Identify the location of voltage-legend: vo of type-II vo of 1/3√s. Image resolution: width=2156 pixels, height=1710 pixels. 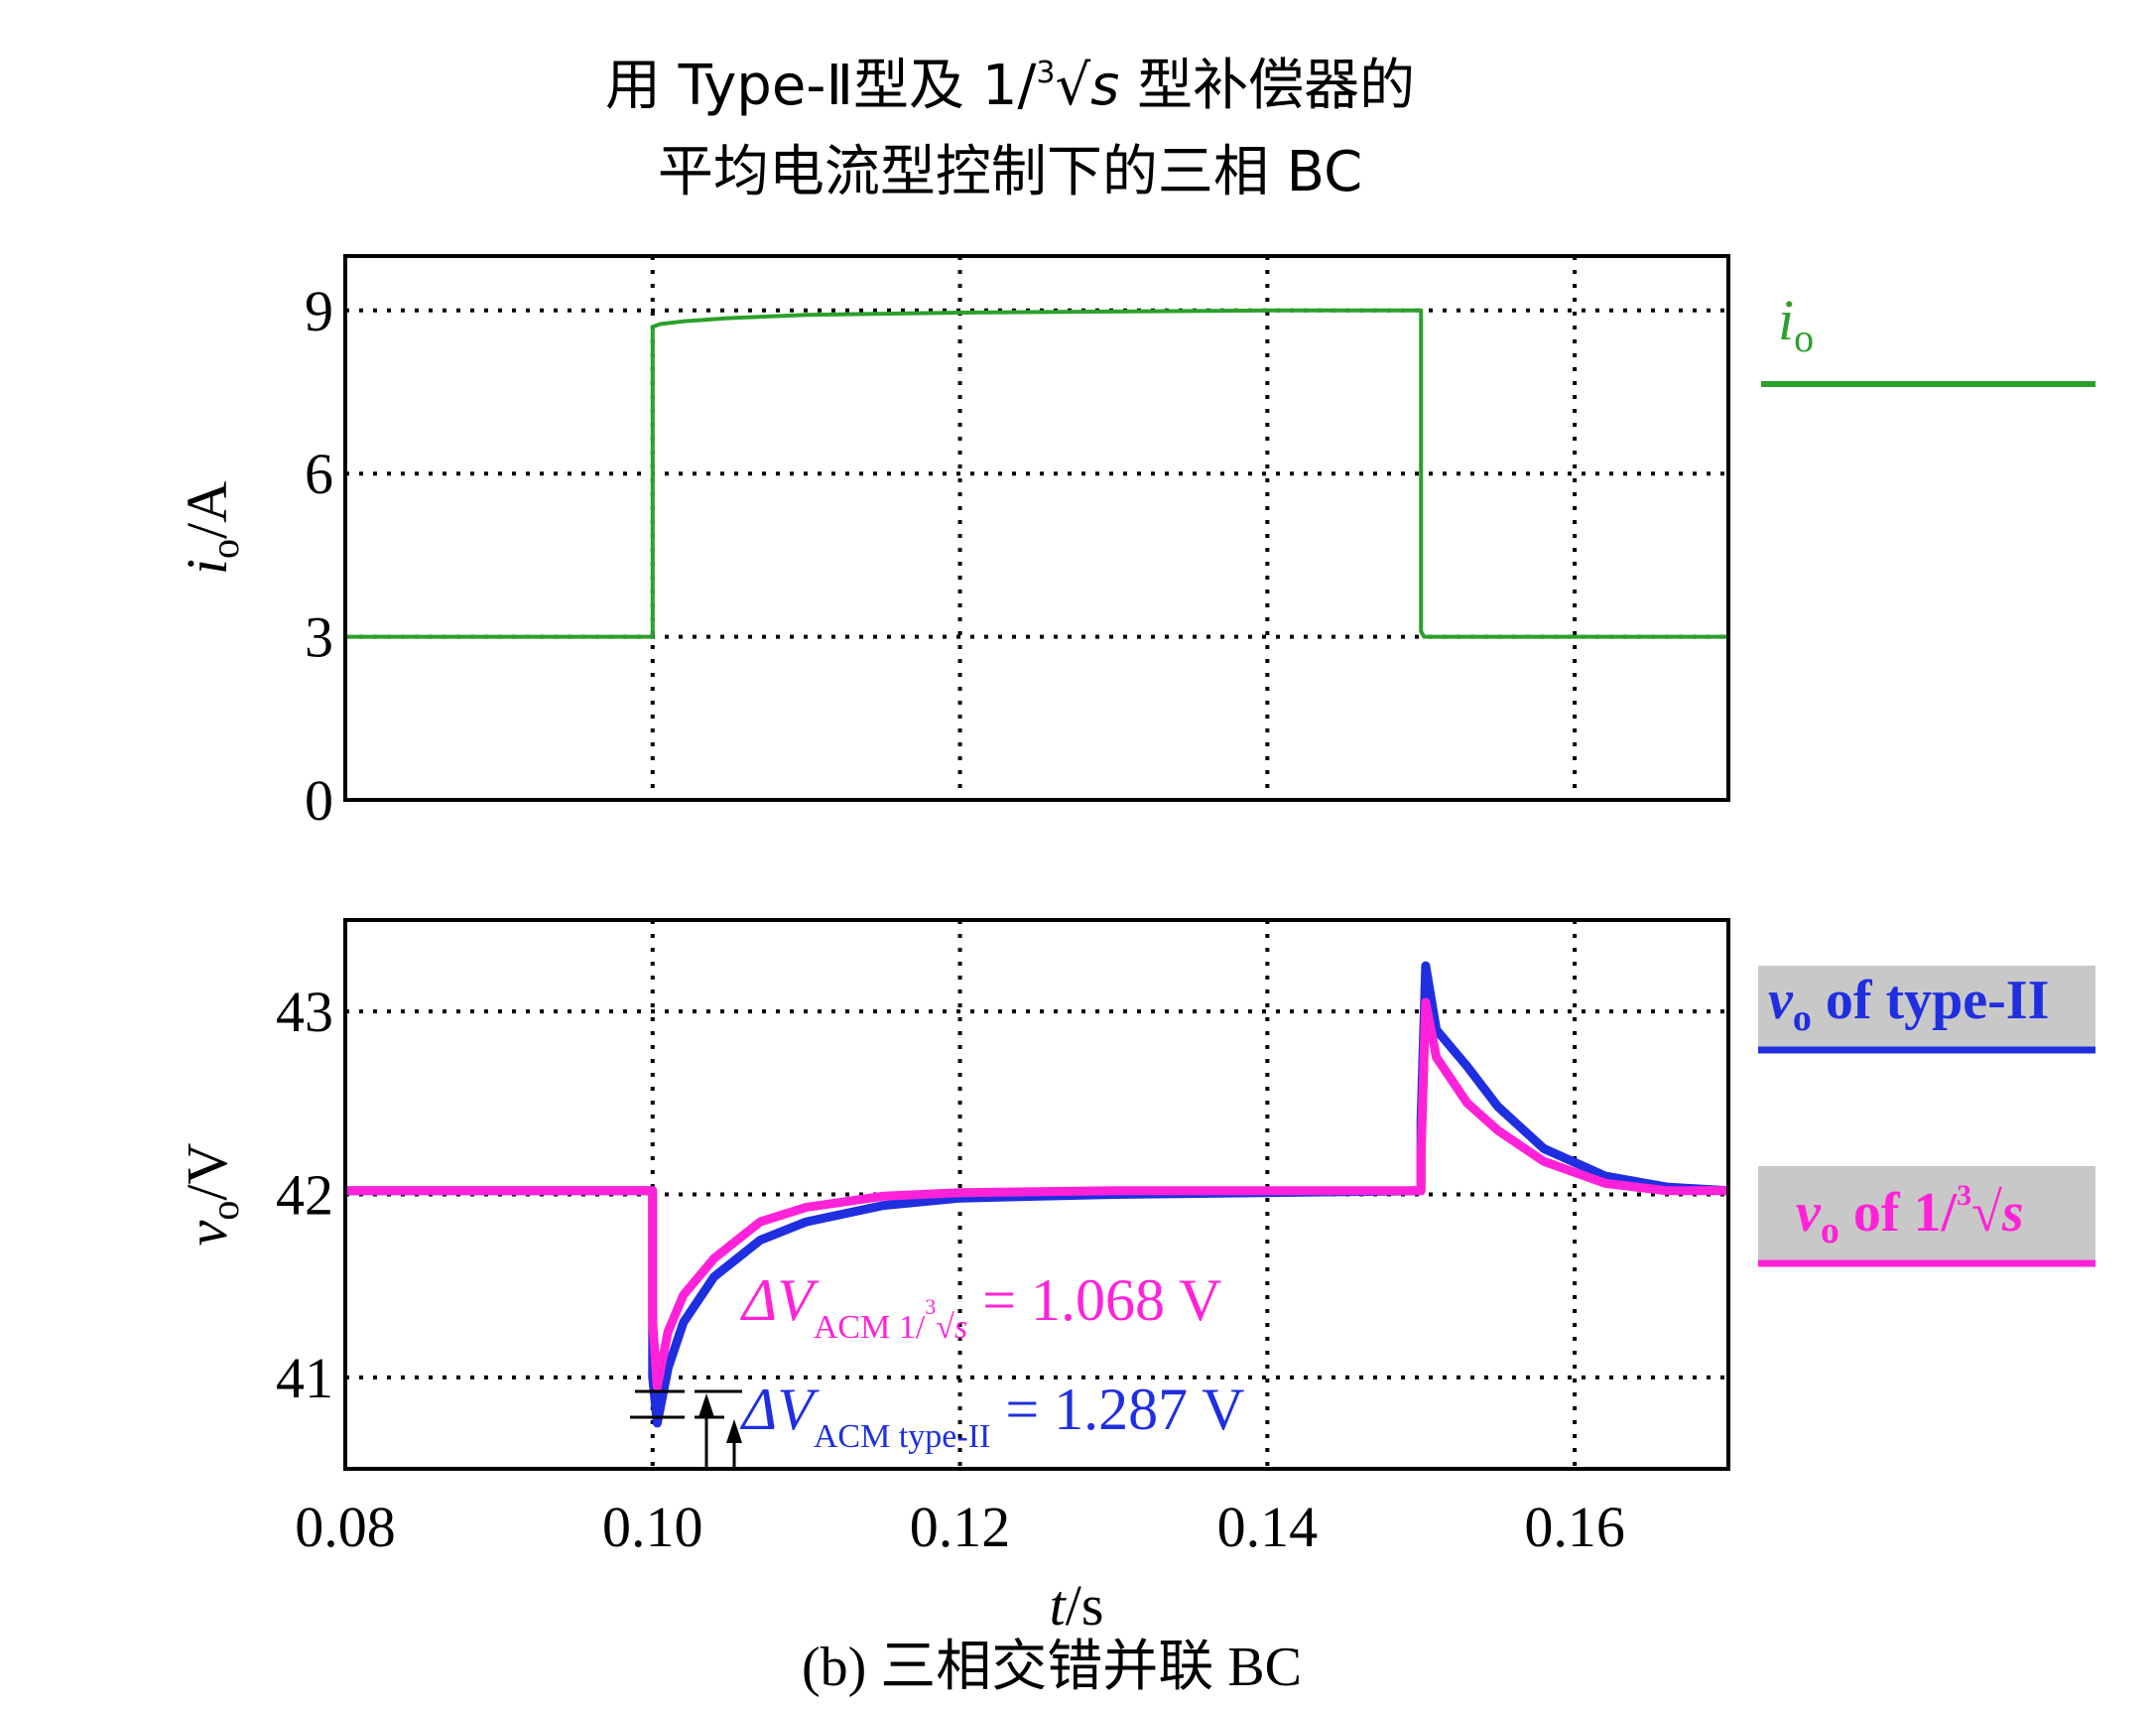
(1926, 1116).